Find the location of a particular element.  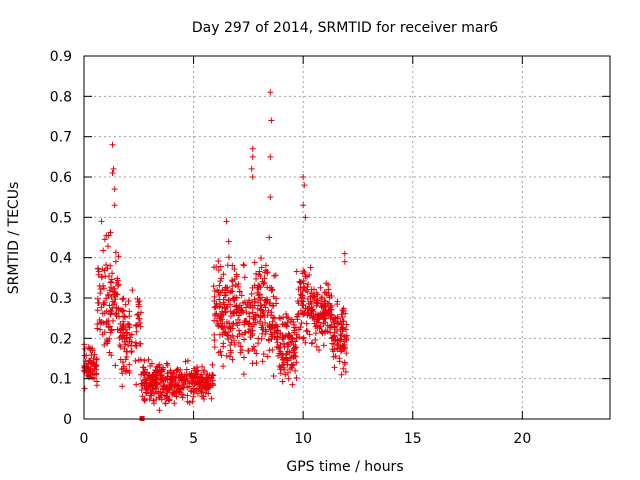

y-tick-label: 0.4 is located at coordinates (61, 259).